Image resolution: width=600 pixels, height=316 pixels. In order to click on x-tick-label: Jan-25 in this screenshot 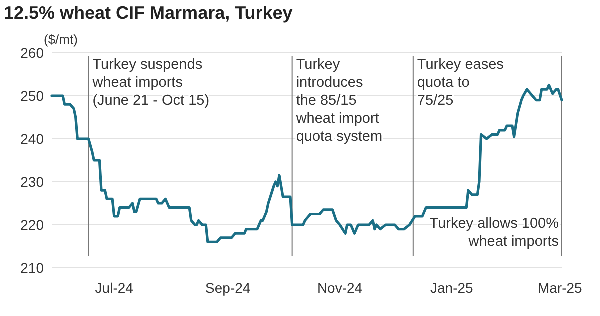, I will do `click(452, 288)`.